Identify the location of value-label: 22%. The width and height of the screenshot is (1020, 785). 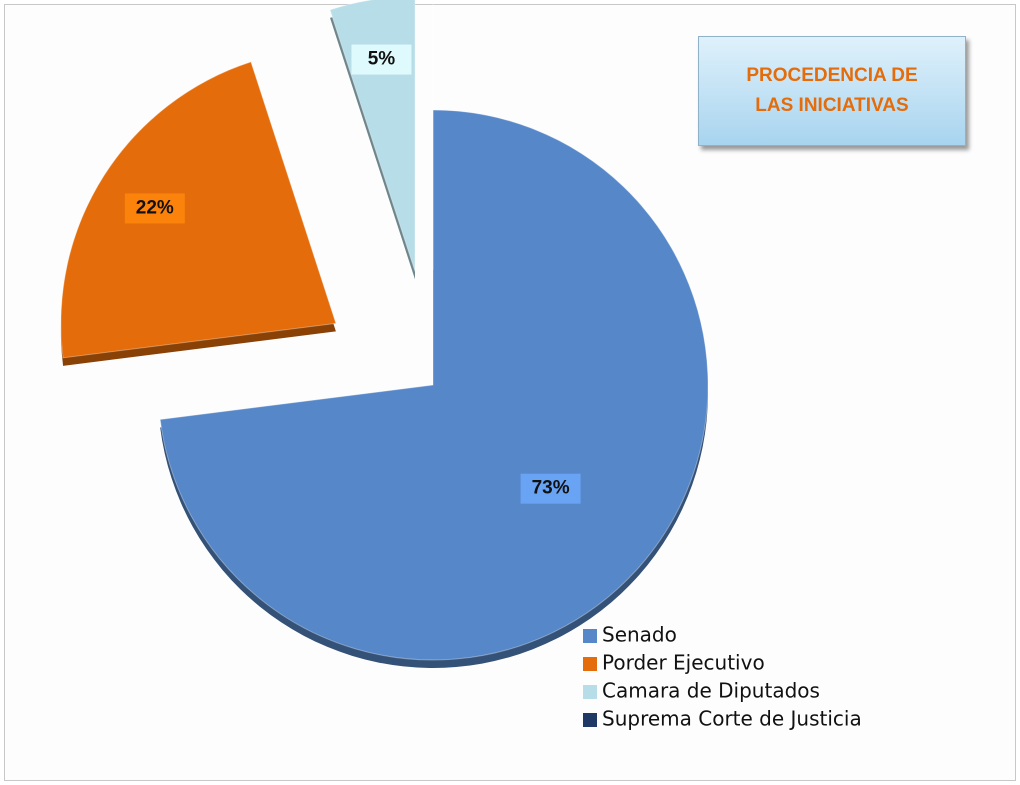
(155, 207).